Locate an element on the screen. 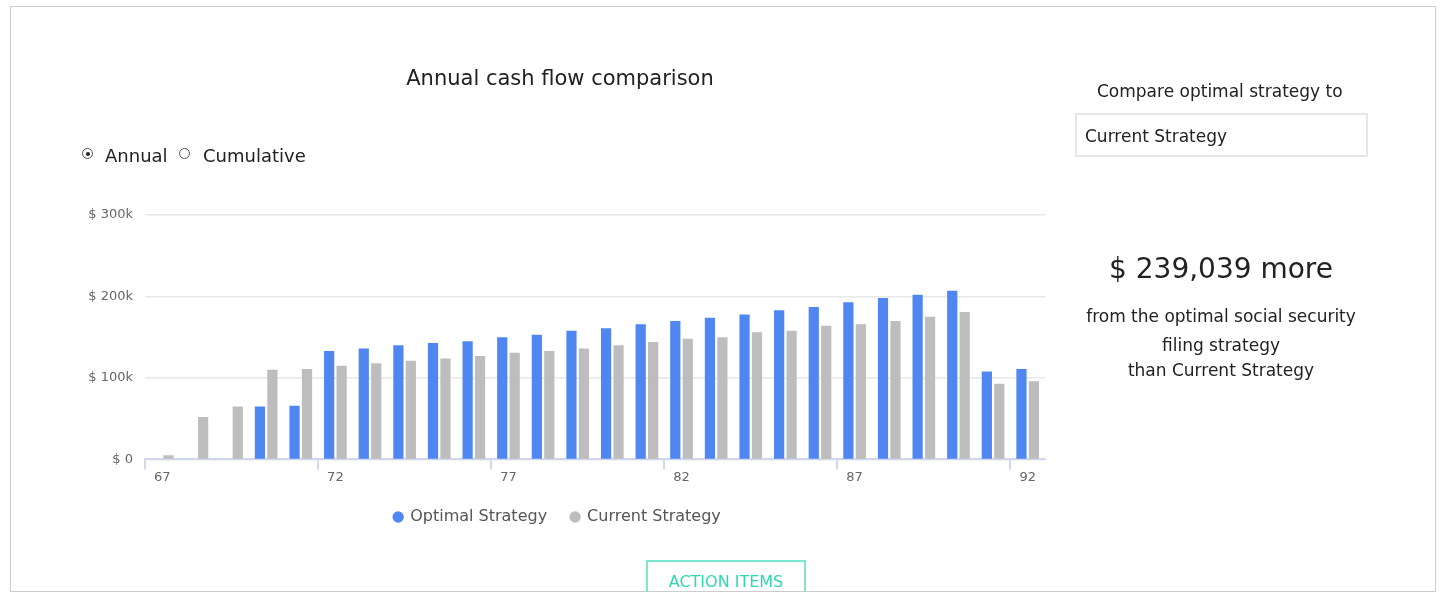  x-tick-label: 87 is located at coordinates (854, 476).